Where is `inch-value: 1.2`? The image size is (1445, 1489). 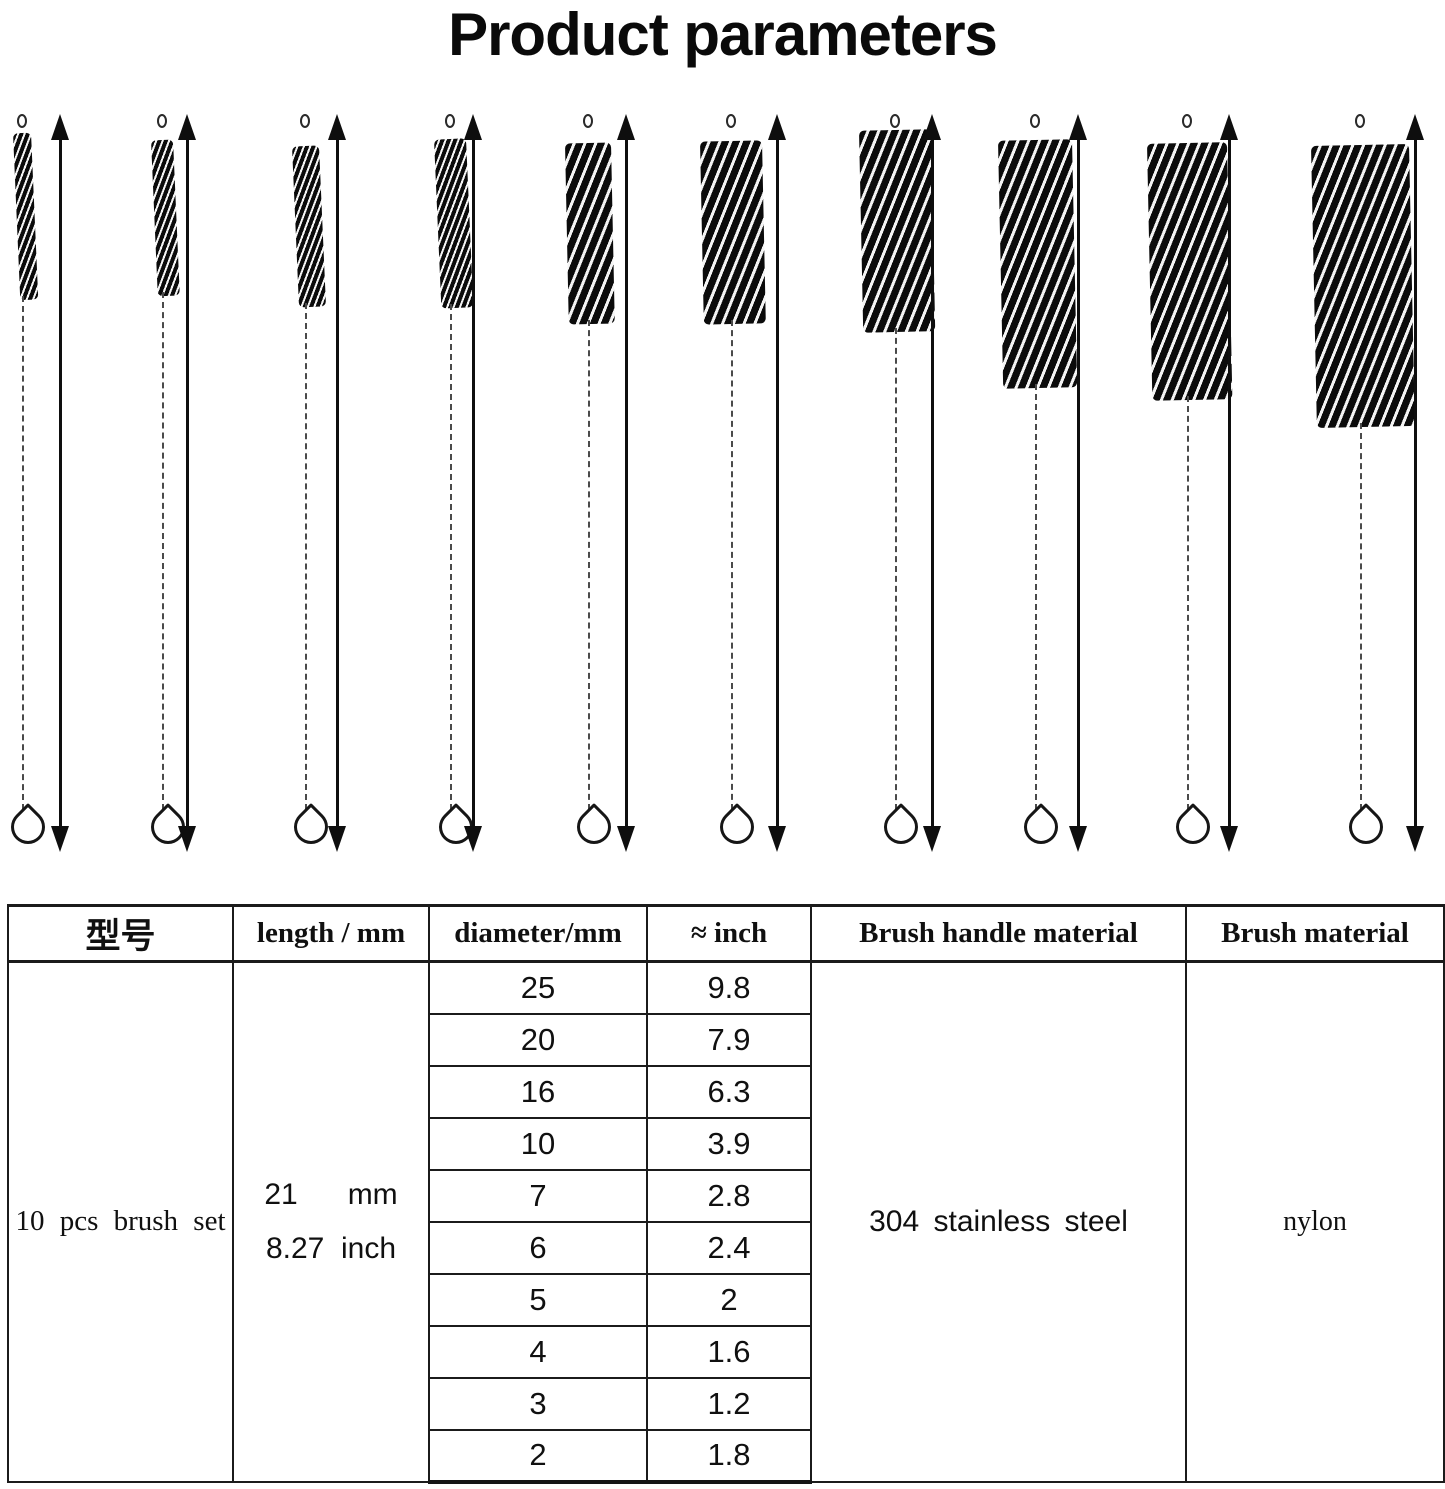 inch-value: 1.2 is located at coordinates (729, 1403).